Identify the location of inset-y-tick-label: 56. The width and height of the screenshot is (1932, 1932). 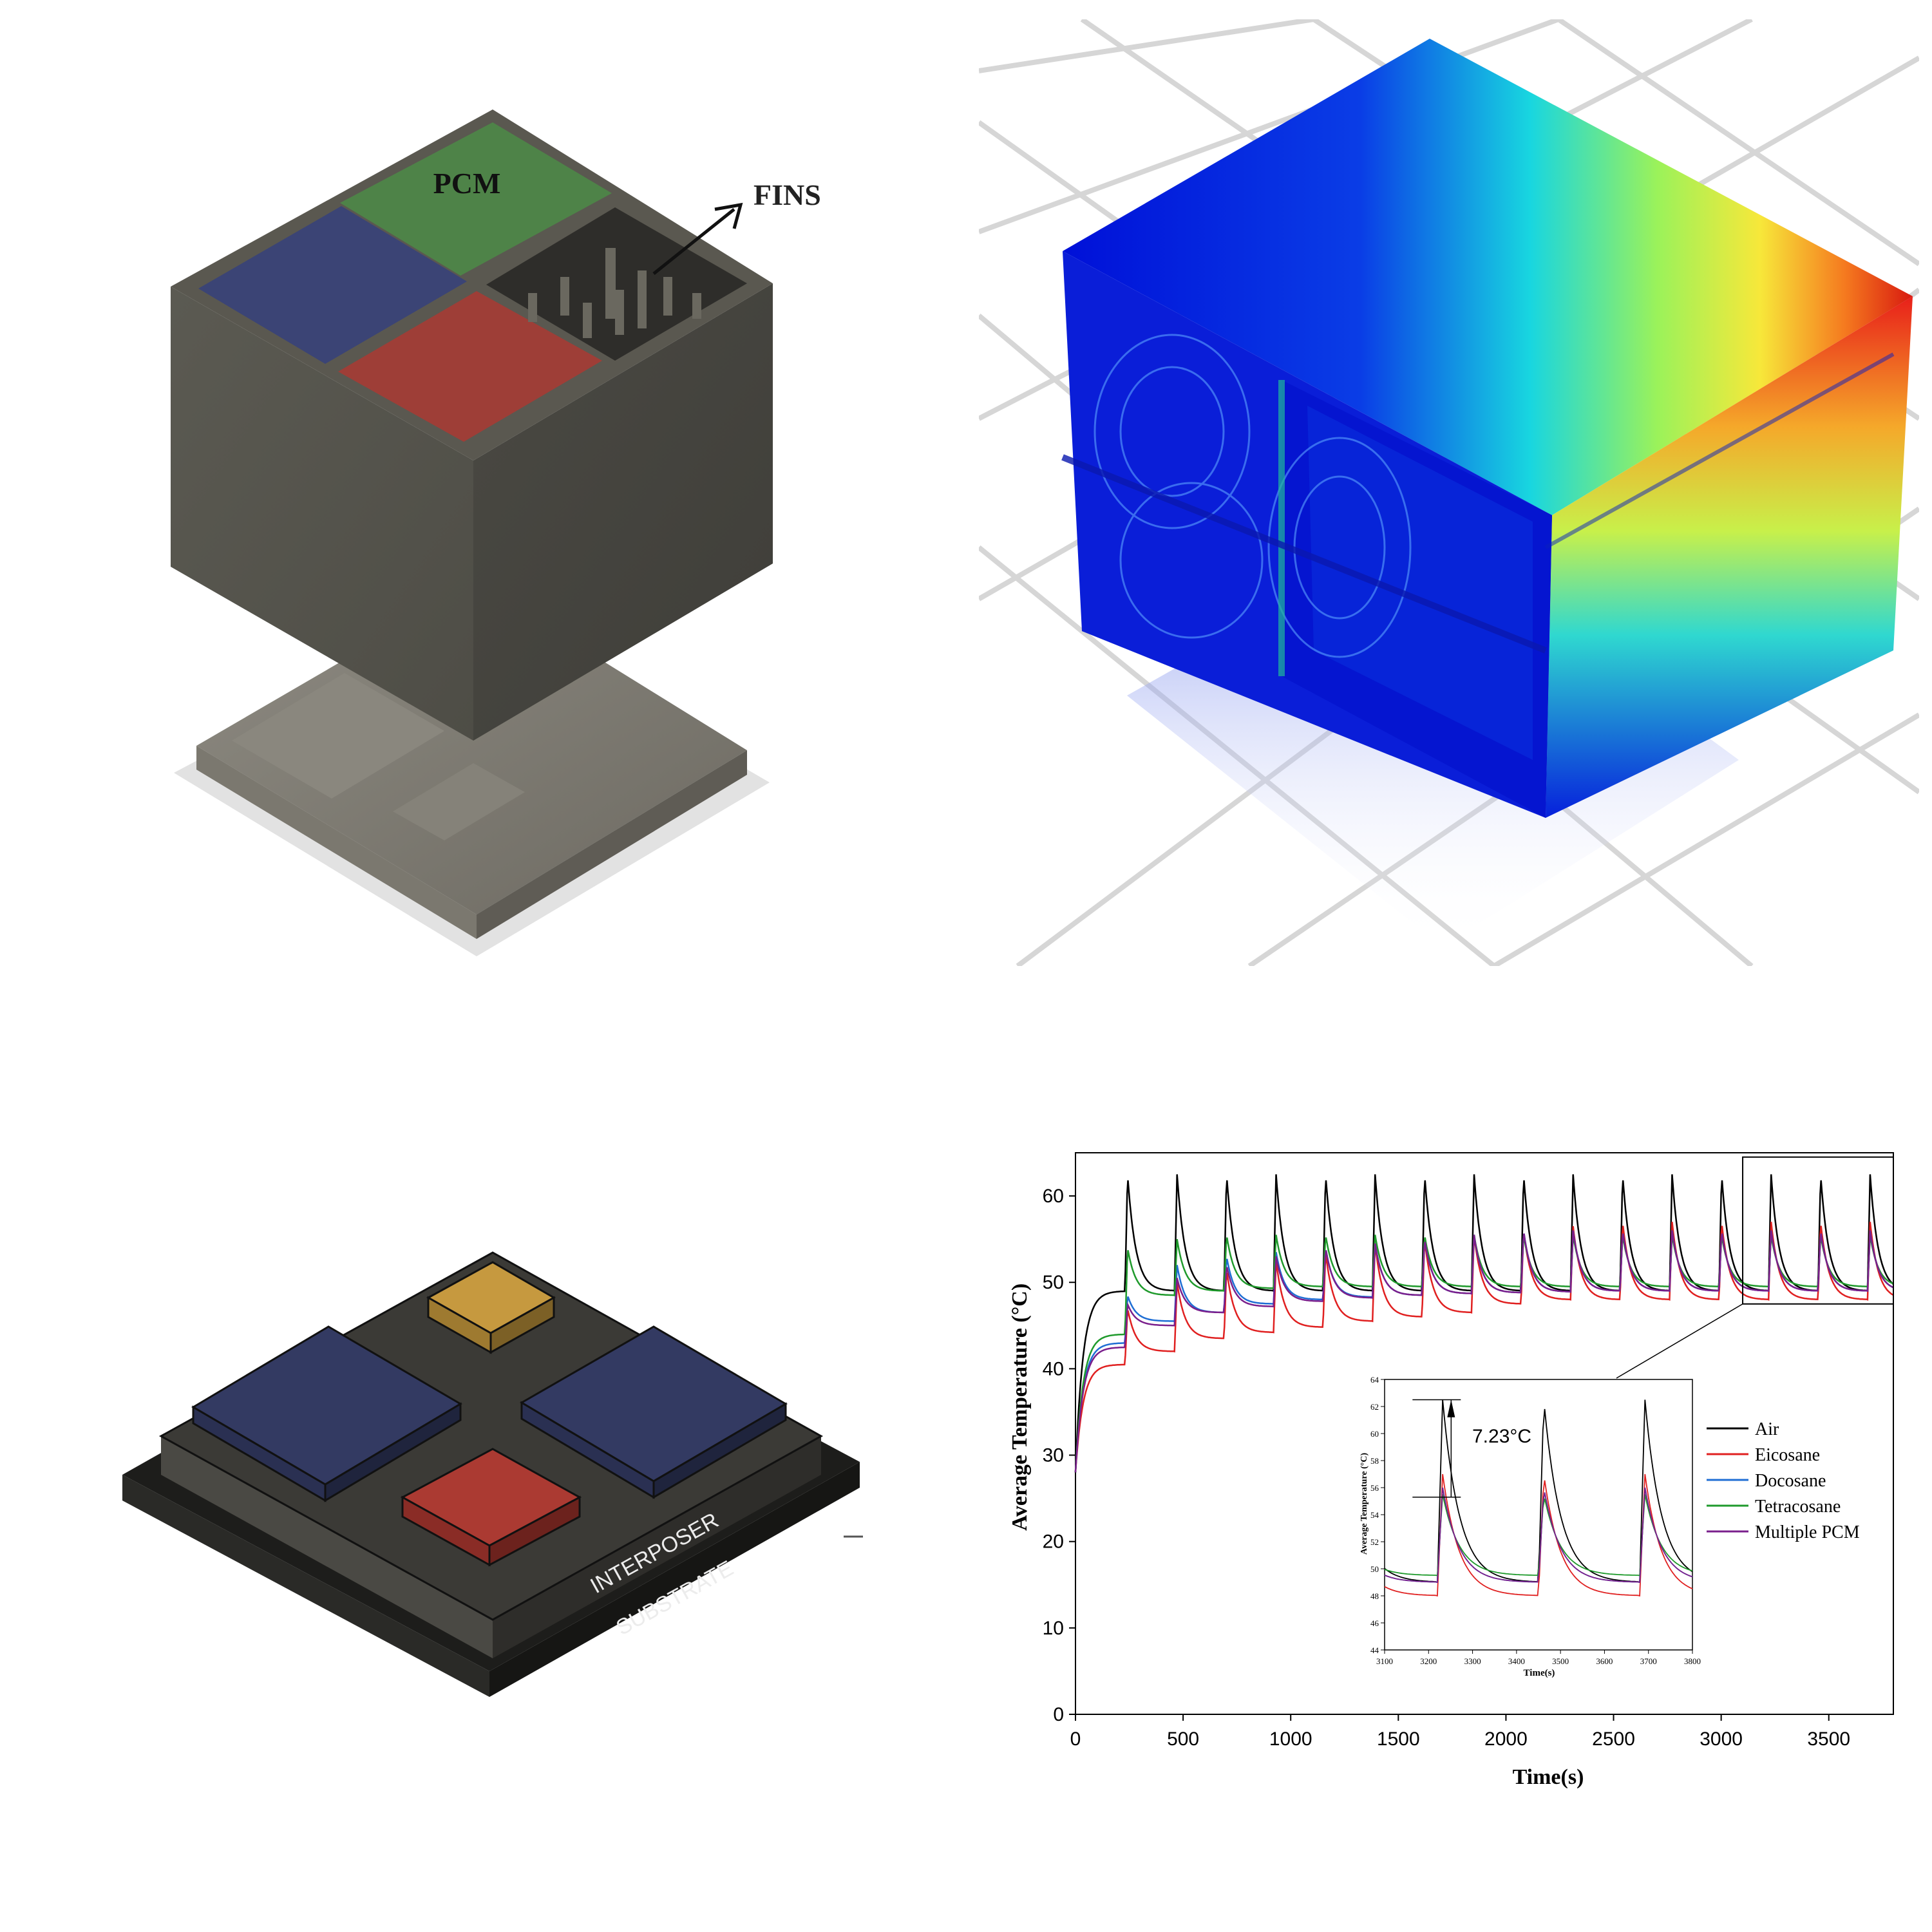
(1374, 1488).